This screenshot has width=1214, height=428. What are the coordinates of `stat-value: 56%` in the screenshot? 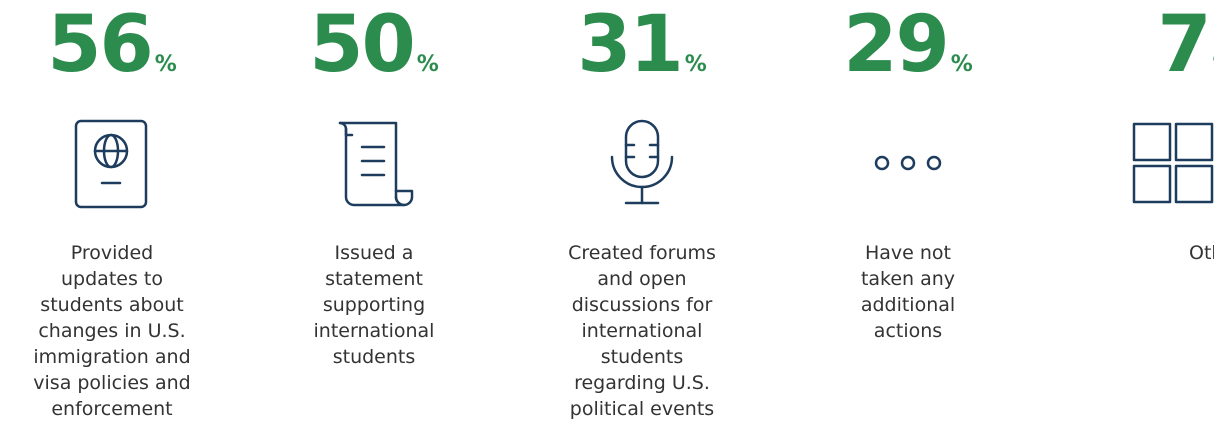 It's located at (116, 45).